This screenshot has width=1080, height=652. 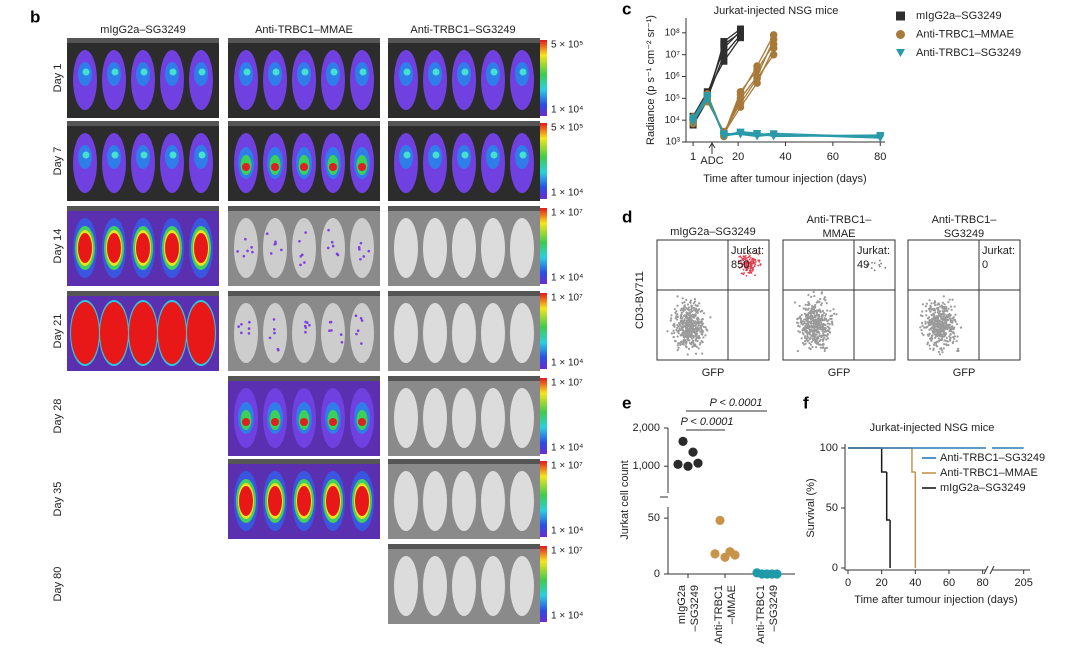 What do you see at coordinates (567, 298) in the screenshot?
I see `scale-max: 1 × 10⁷` at bounding box center [567, 298].